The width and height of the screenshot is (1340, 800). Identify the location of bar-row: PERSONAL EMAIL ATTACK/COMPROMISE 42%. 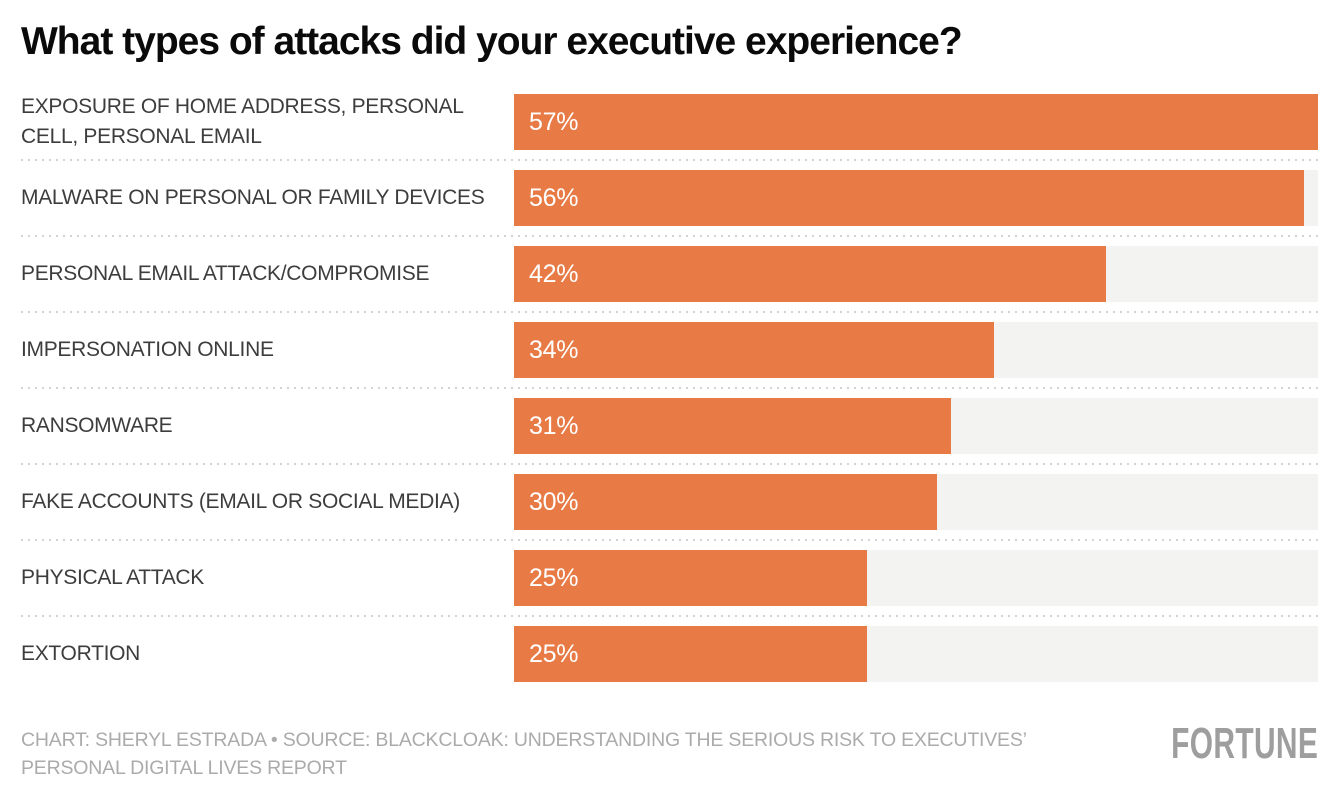
(669, 273).